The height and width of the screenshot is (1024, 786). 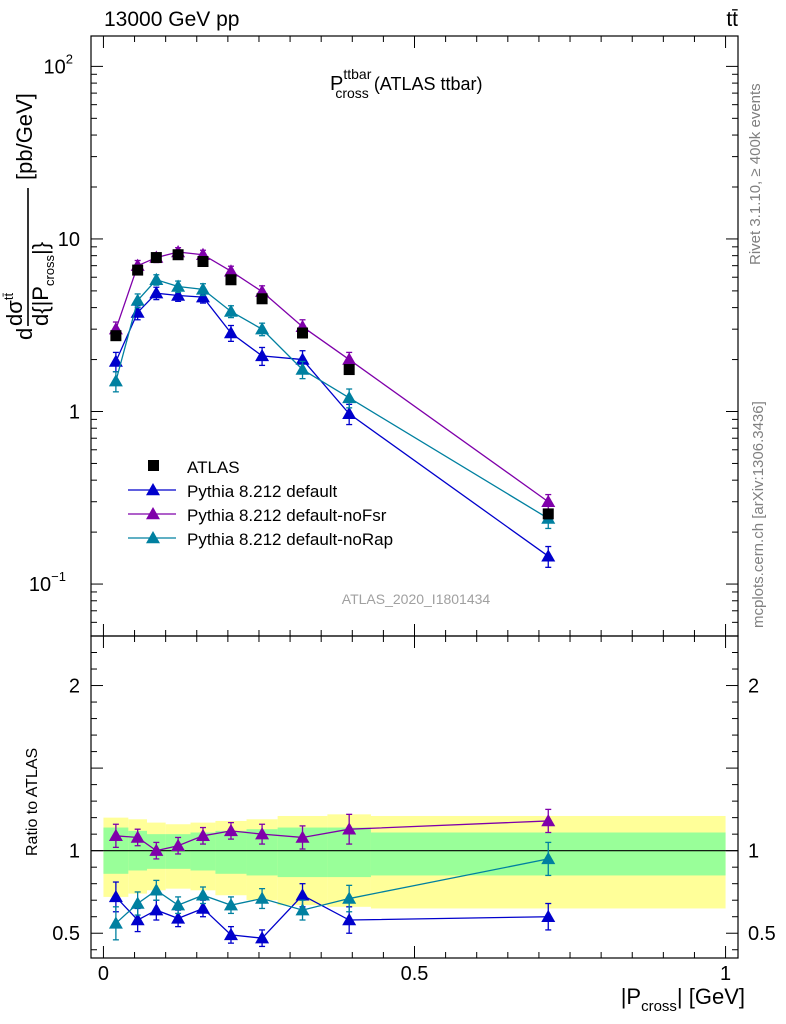 I want to click on plot-title-rest: (ATLAS ttbar), so click(x=426, y=84).